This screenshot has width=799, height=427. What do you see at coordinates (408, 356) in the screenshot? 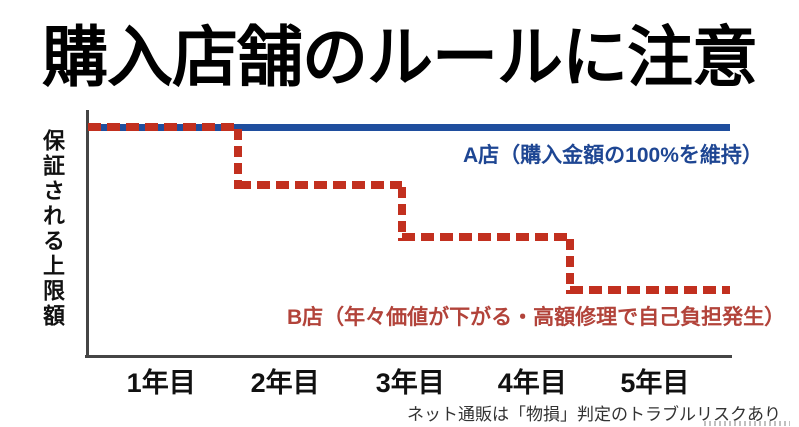
I see `x-axis-line` at bounding box center [408, 356].